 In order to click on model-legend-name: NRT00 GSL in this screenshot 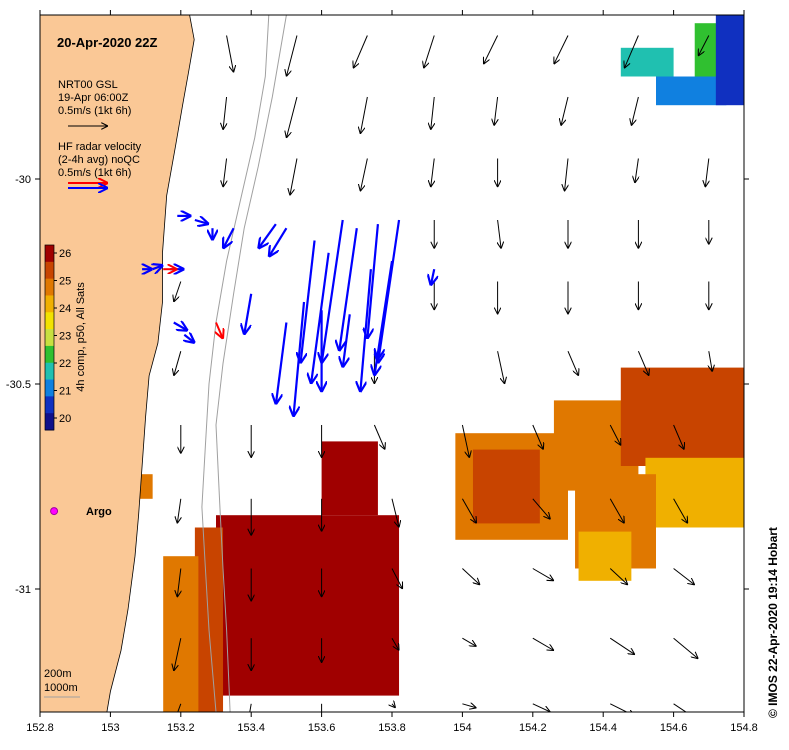, I will do `click(88, 85)`.